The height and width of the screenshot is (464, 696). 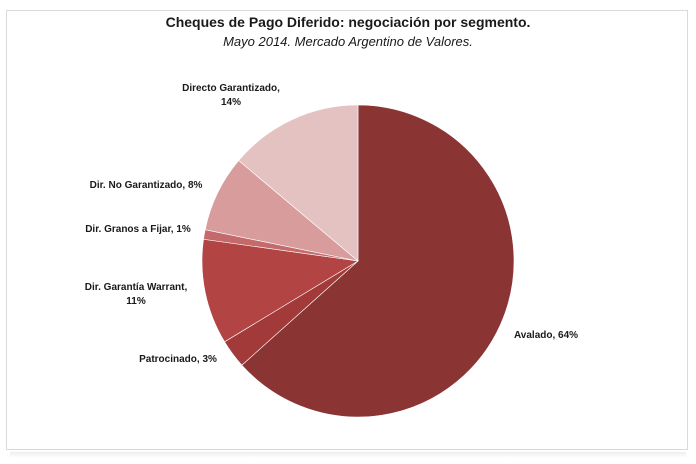 I want to click on slice-label: Directo Garantizado,, so click(x=231, y=88).